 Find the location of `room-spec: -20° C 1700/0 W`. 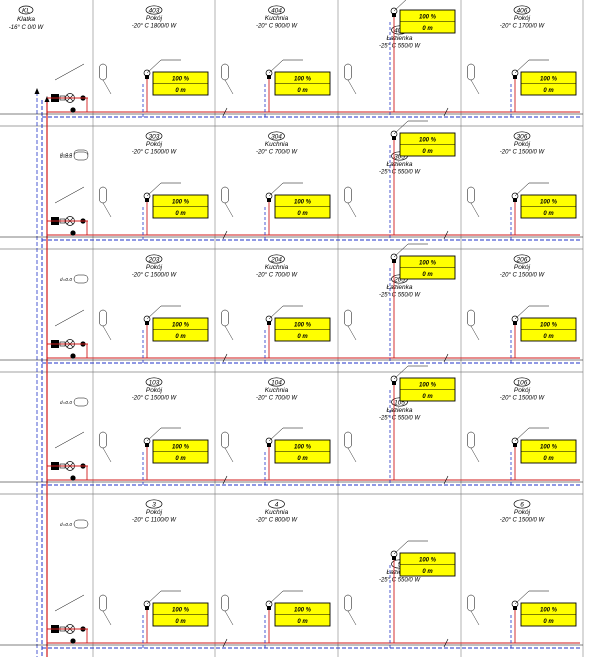

room-spec: -20° C 1700/0 W is located at coordinates (523, 27).